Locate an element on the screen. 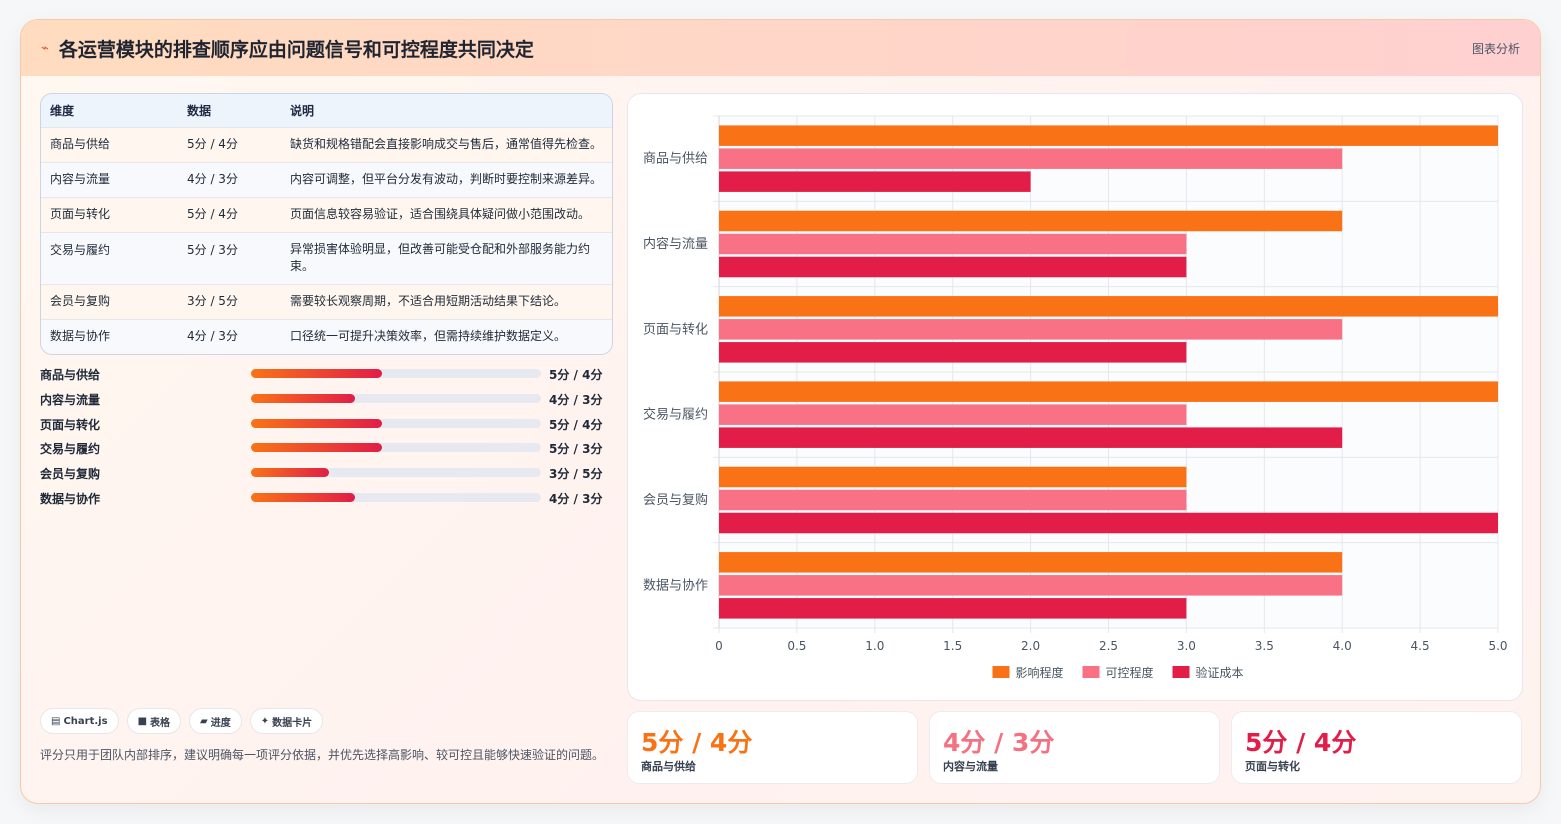 This screenshot has width=1561, height=824. x-tick-label: 2.5 is located at coordinates (1108, 646).